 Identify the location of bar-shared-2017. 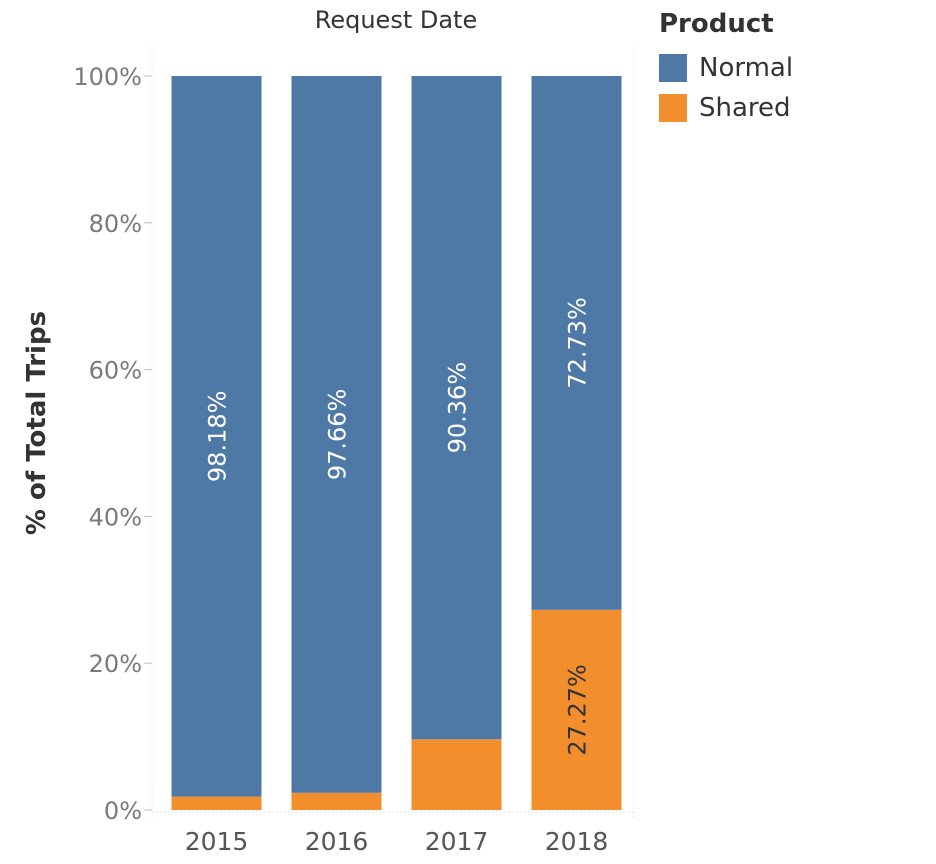
(456, 774).